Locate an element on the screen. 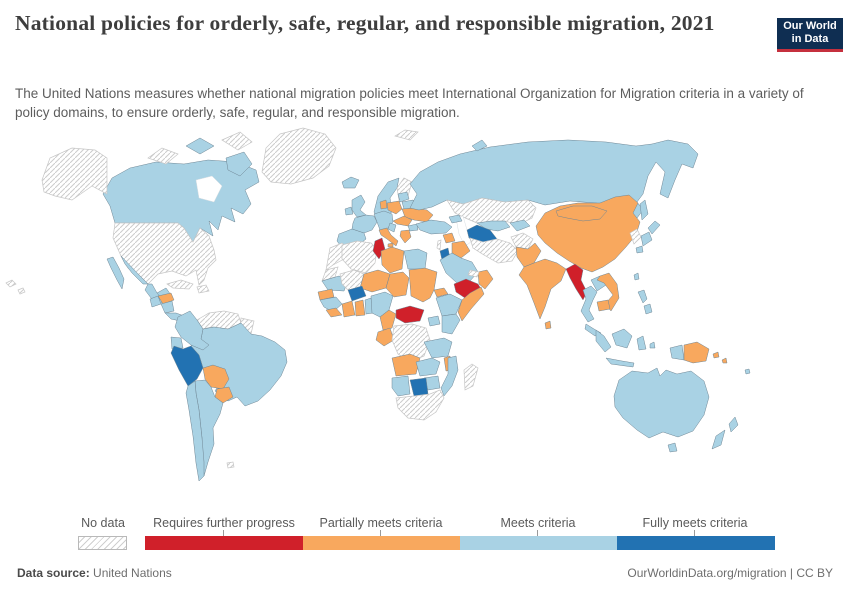  country-afghanistan: Afghanistan is located at coordinates (522, 241).